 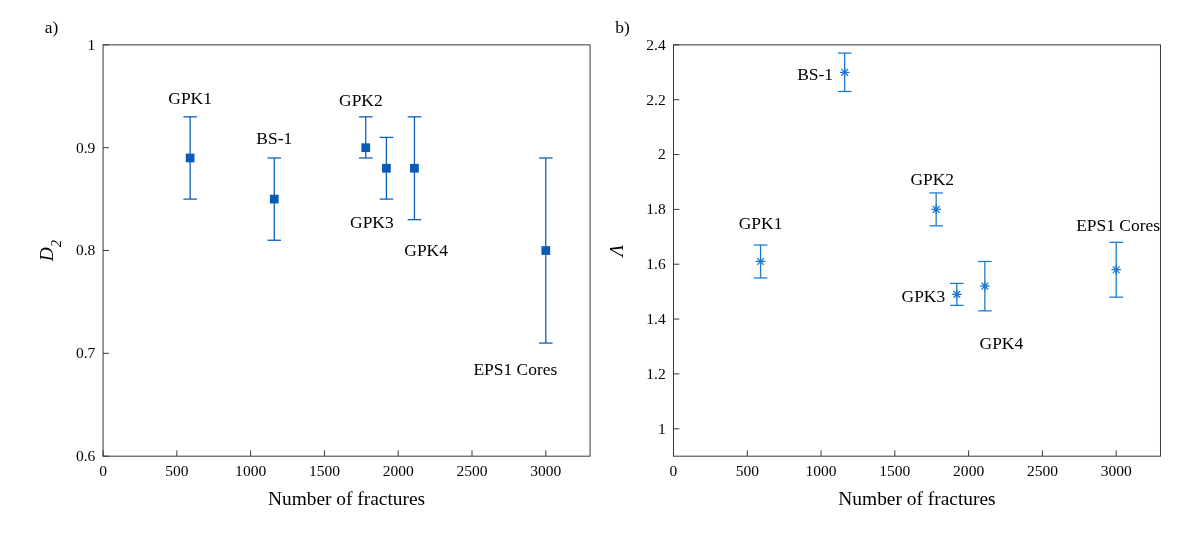 What do you see at coordinates (85, 250) in the screenshot?
I see `y-tick-label: 0.8` at bounding box center [85, 250].